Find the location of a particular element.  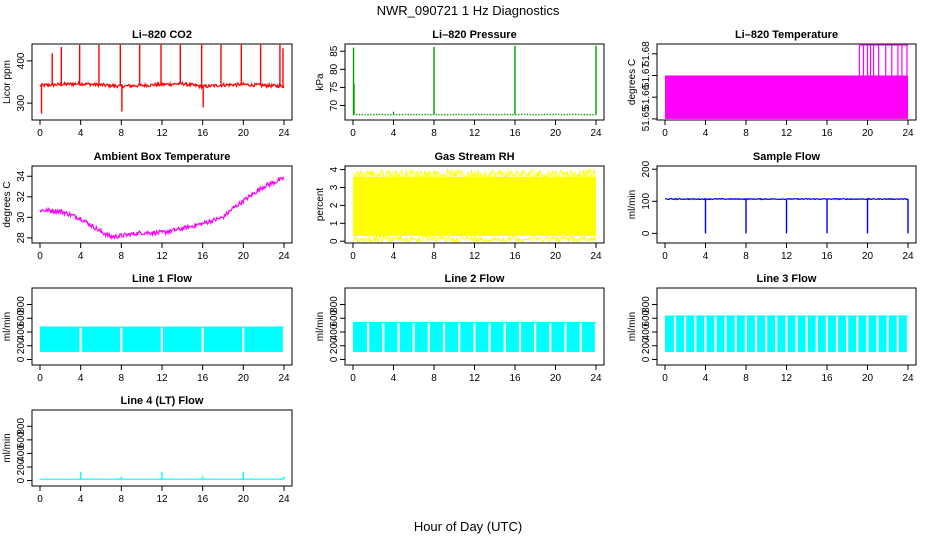

y-tick-label: 51.65 is located at coordinates (646, 118).